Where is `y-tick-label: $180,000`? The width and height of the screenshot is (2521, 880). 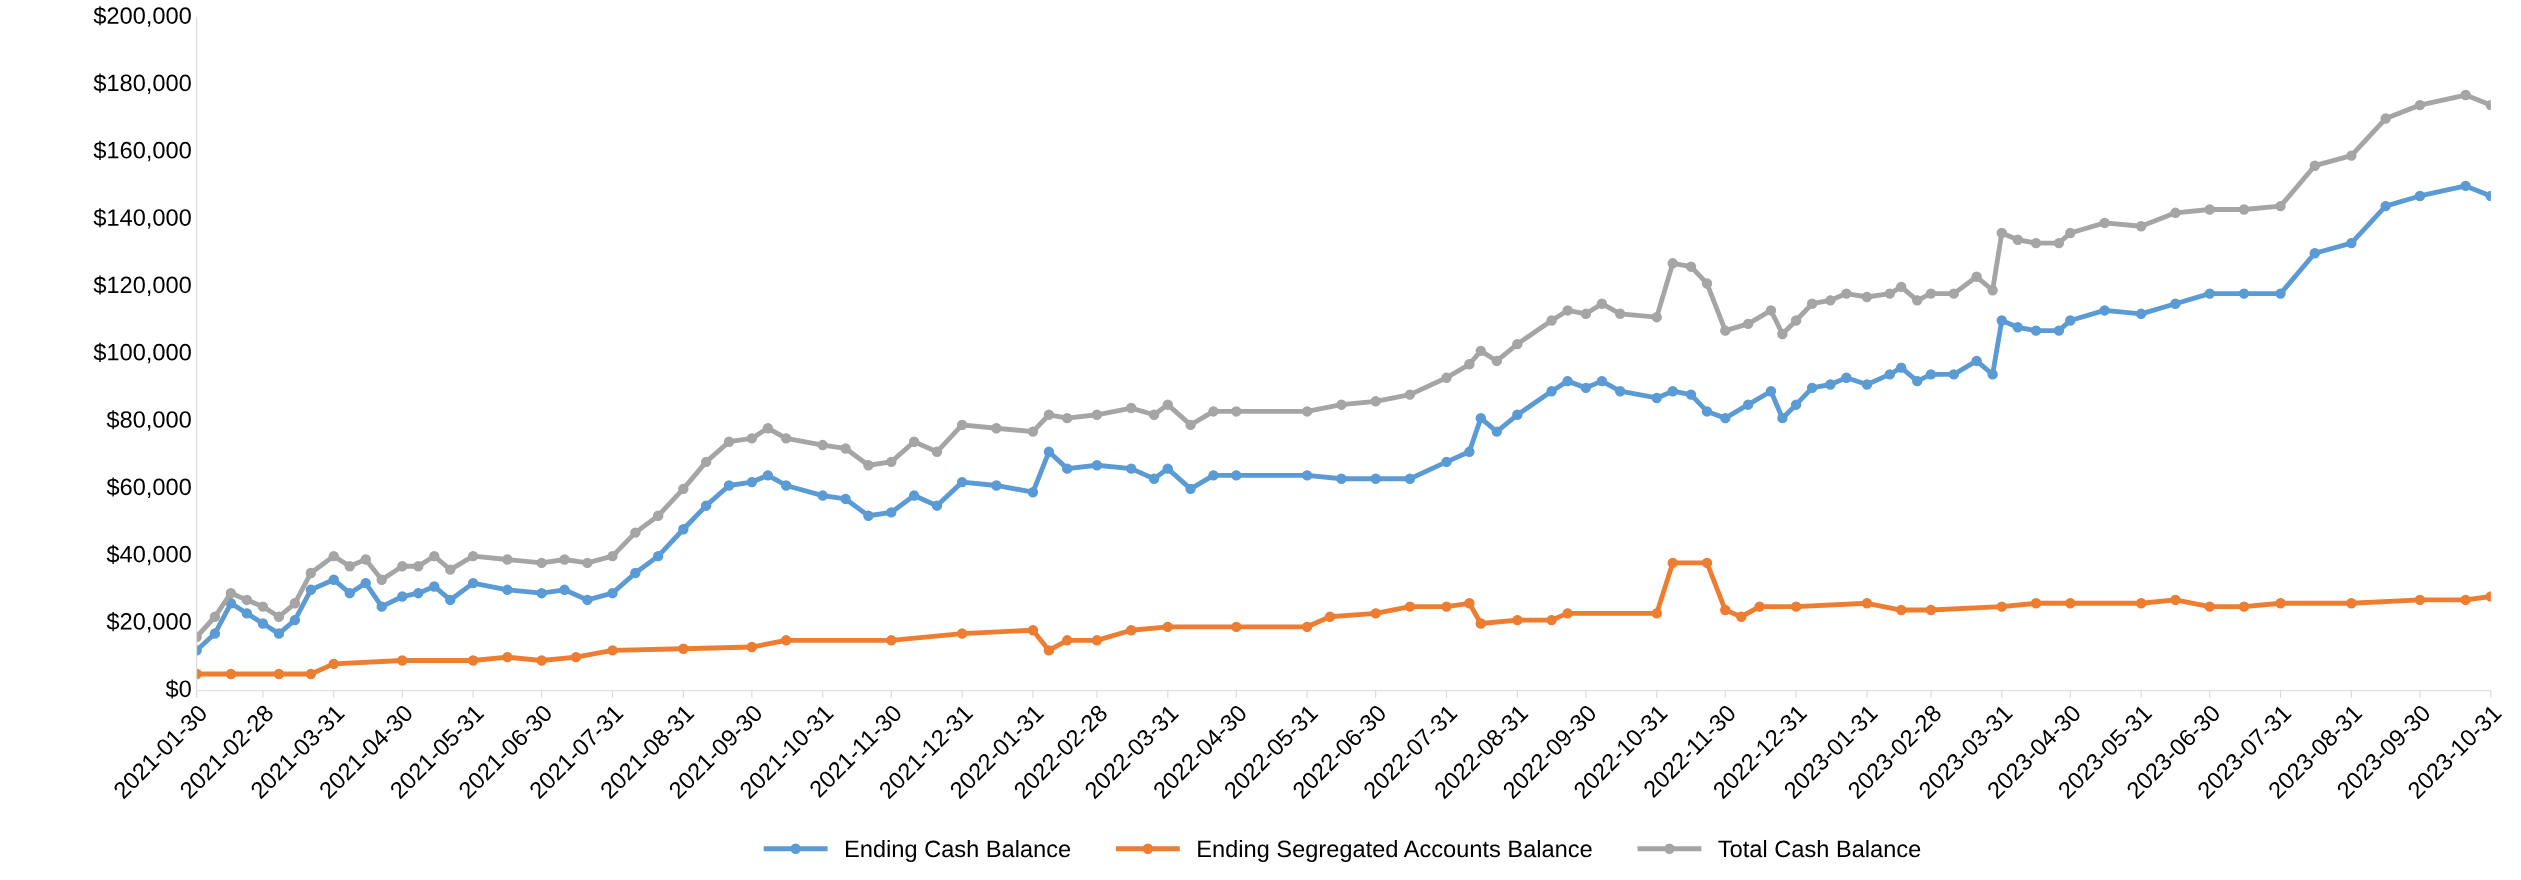
y-tick-label: $180,000 is located at coordinates (142, 84).